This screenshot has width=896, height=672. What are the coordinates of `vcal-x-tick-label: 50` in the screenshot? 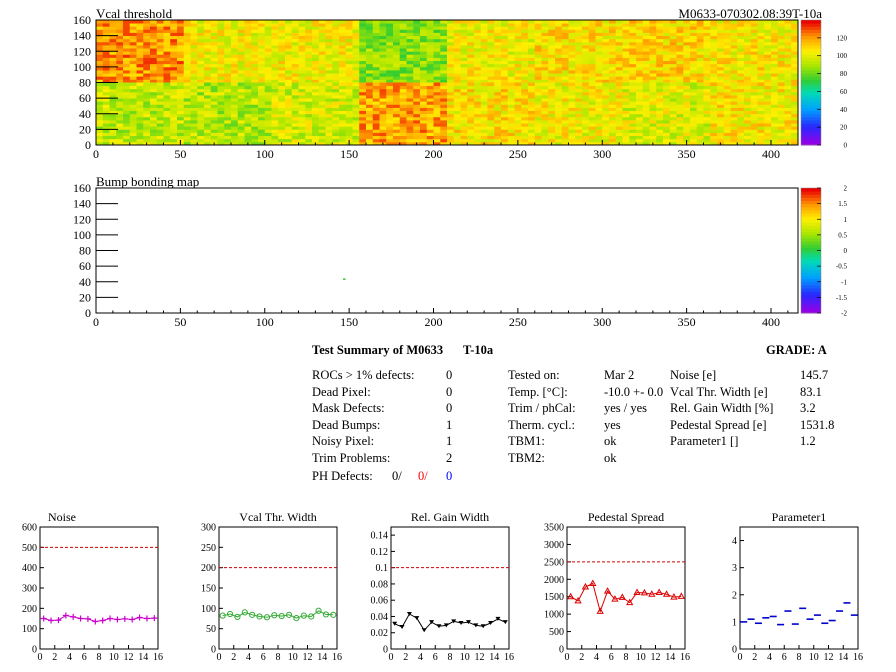 It's located at (180, 154).